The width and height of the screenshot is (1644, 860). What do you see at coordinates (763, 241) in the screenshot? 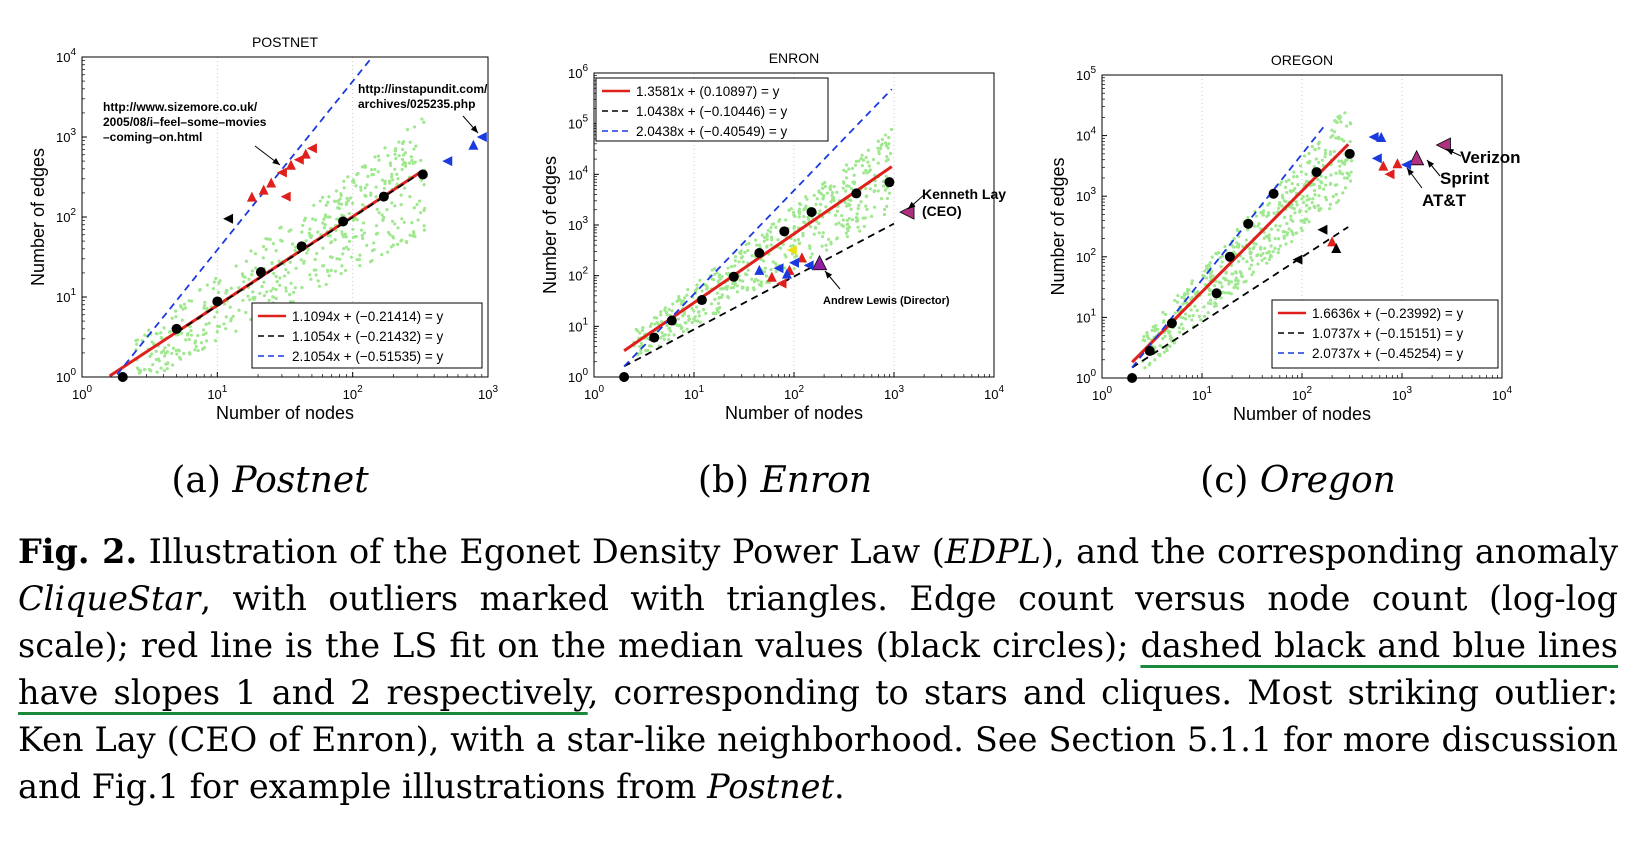
I see `point-cloud` at bounding box center [763, 241].